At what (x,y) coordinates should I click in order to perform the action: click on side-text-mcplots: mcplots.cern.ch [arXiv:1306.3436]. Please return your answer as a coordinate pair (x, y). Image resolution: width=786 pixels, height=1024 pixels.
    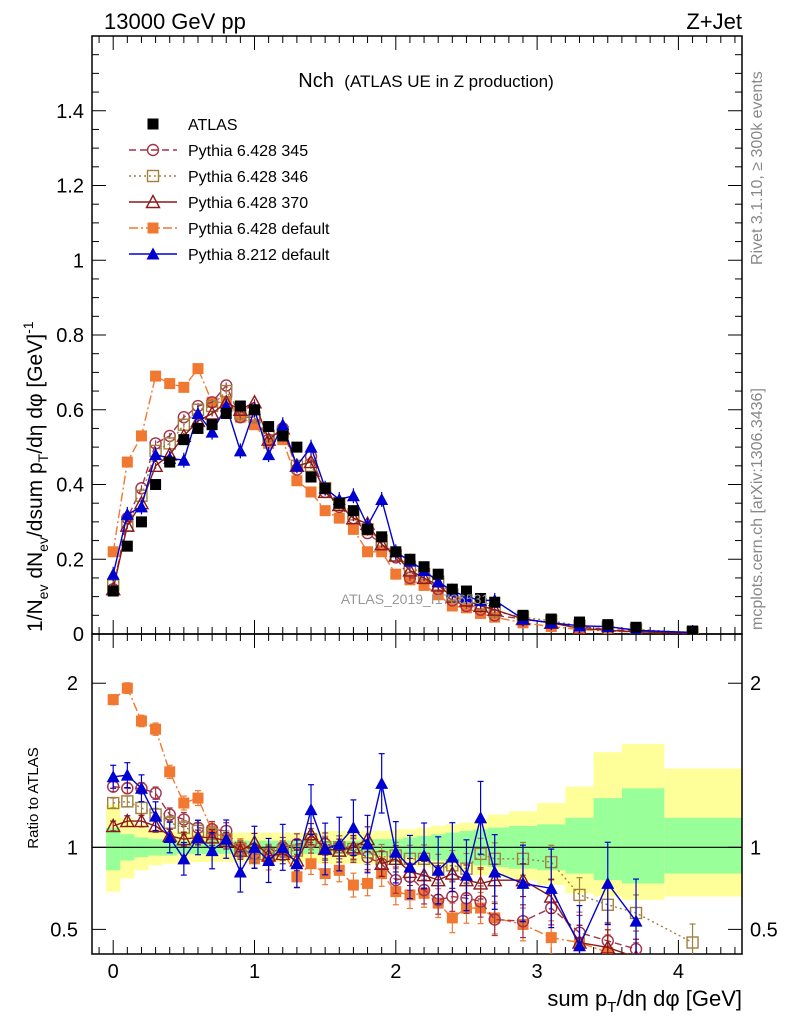
    Looking at the image, I should click on (757, 509).